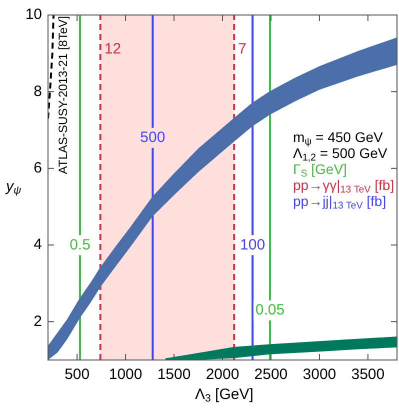 The image size is (399, 409). Describe the element at coordinates (14, 187) in the screenshot. I see `y-axis-title: y$_{ψ}$` at that location.